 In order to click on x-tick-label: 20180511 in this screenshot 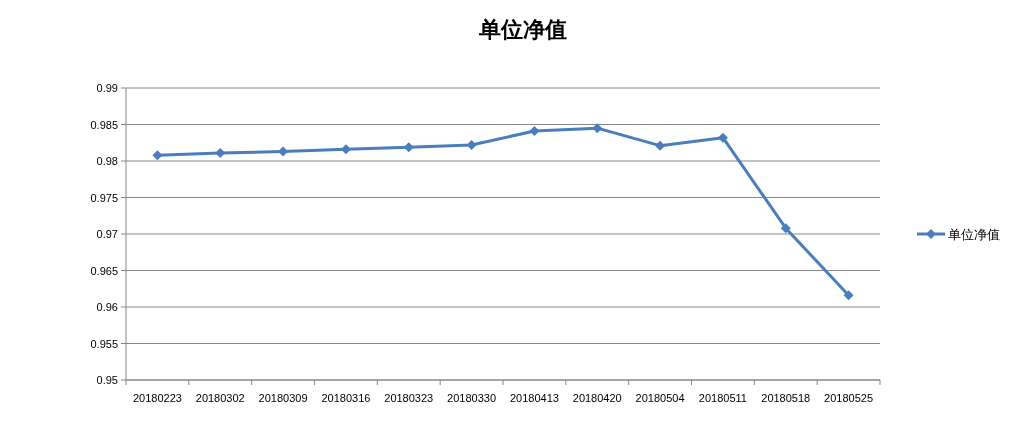, I will do `click(722, 398)`.